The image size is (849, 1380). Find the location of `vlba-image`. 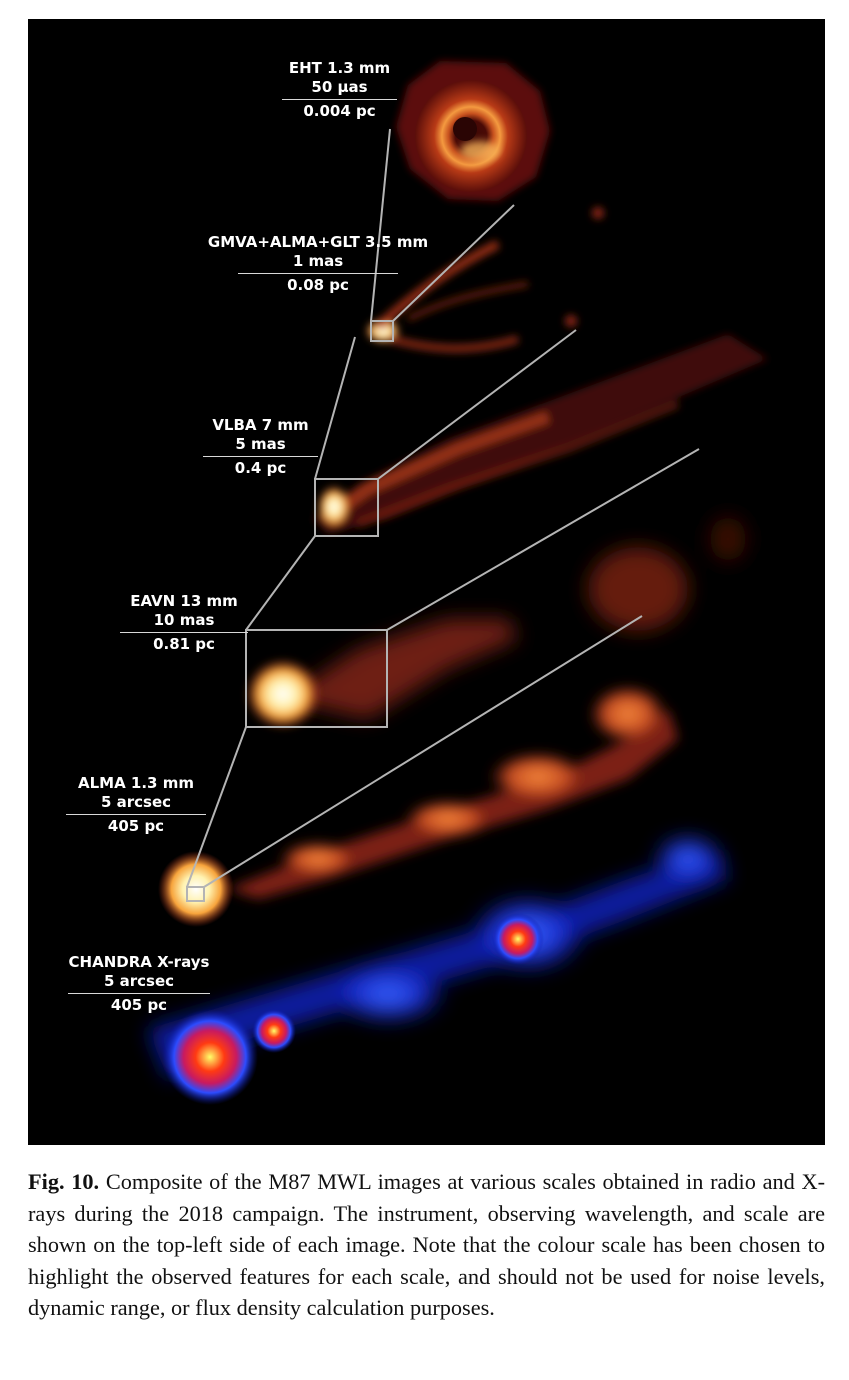

vlba-image is located at coordinates (540, 434).